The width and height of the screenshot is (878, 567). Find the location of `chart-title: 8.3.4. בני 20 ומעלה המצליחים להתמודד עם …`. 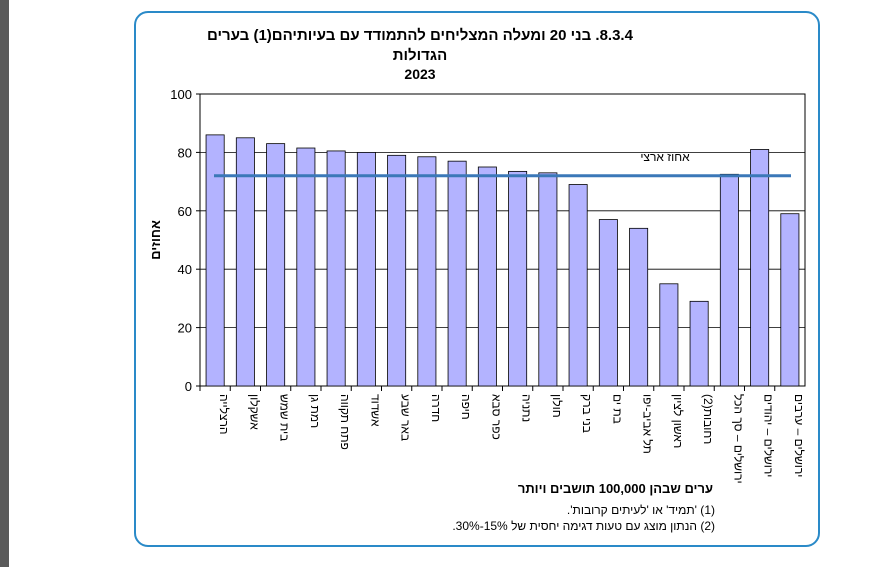

chart-title: 8.3.4. בני 20 ומעלה המצליחים להתמודד עם … is located at coordinates (420, 35).